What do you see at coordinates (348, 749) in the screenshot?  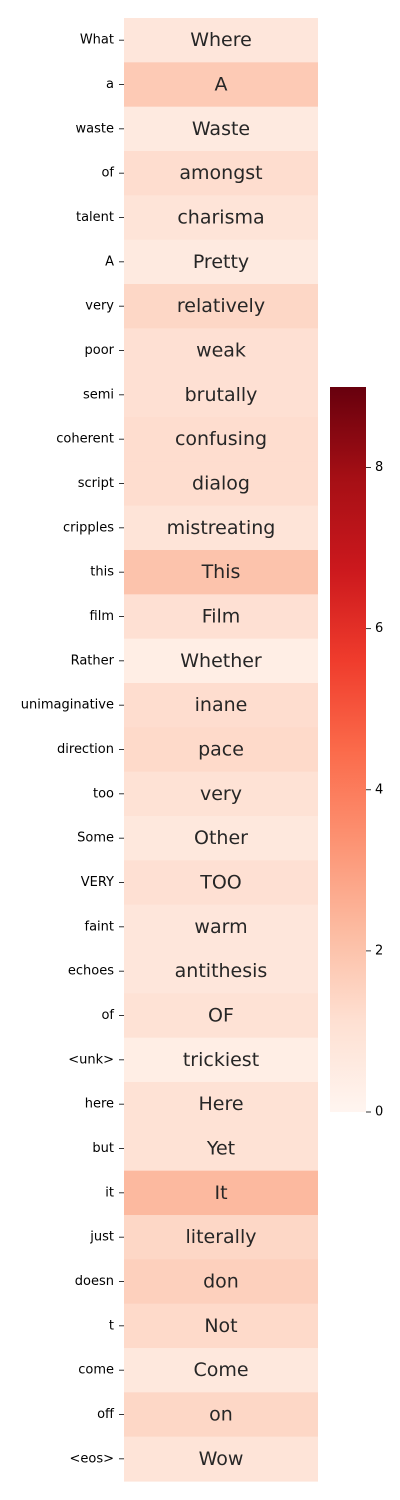 I see `colorbar-gradient` at bounding box center [348, 749].